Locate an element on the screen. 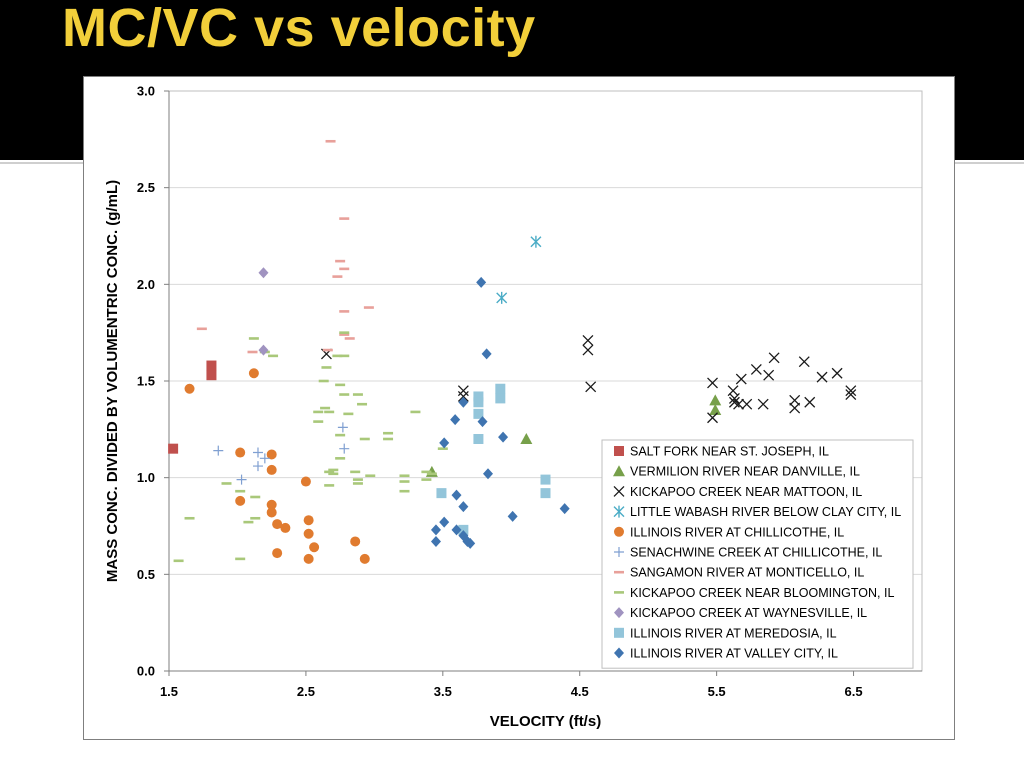  x-axis-title: VELOCITY (ft/s) is located at coordinates (545, 721).